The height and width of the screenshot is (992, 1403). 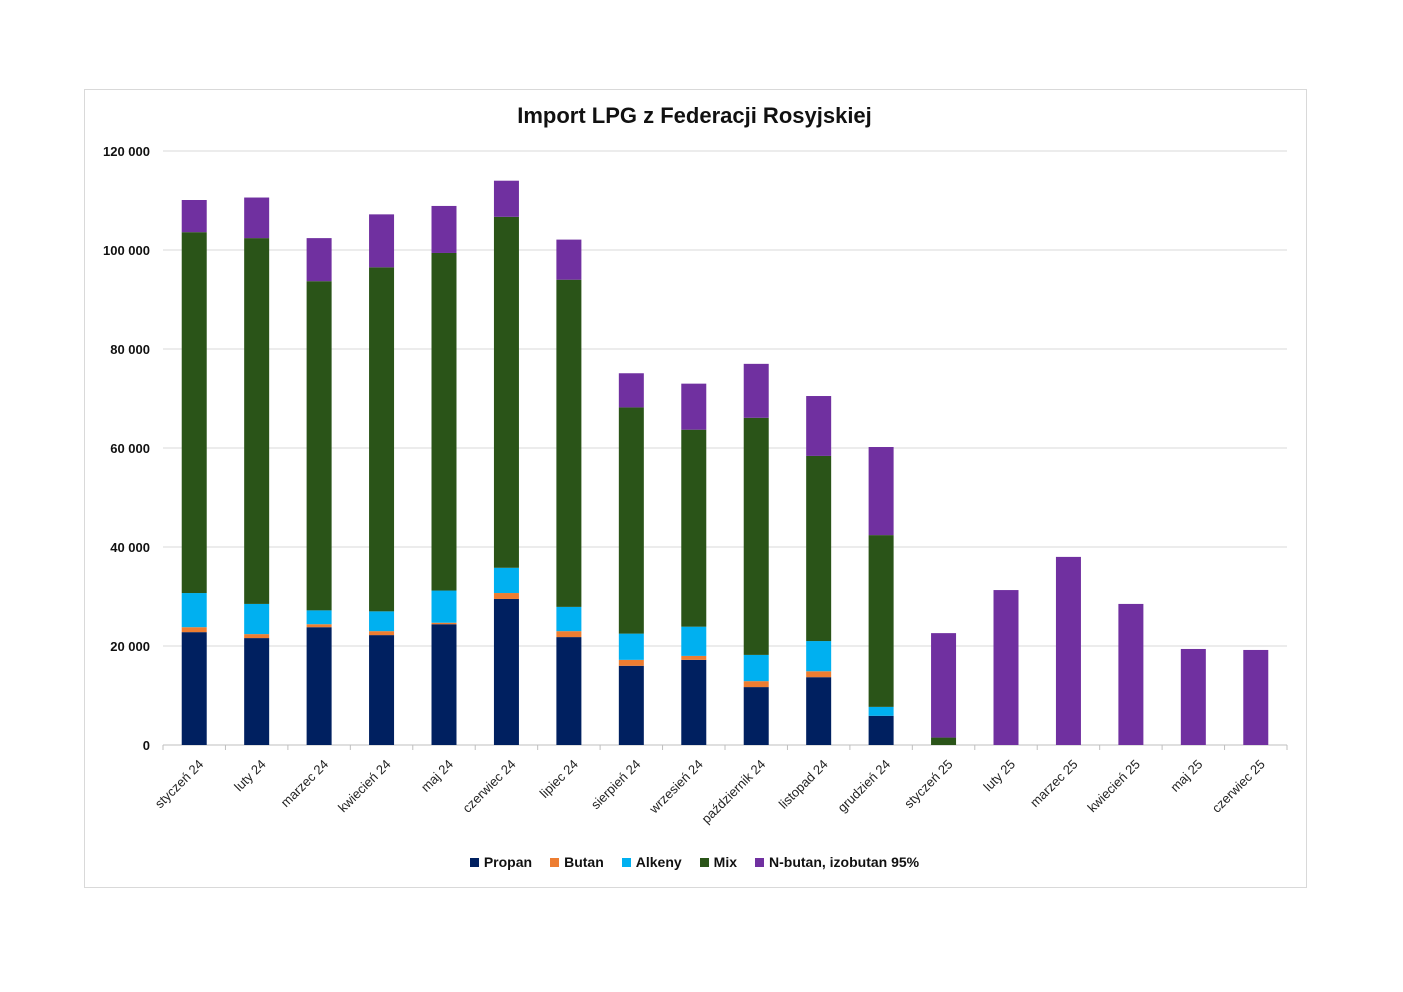 What do you see at coordinates (694, 115) in the screenshot?
I see `chart-title: Import LPG z Federacji Rosyjskiej` at bounding box center [694, 115].